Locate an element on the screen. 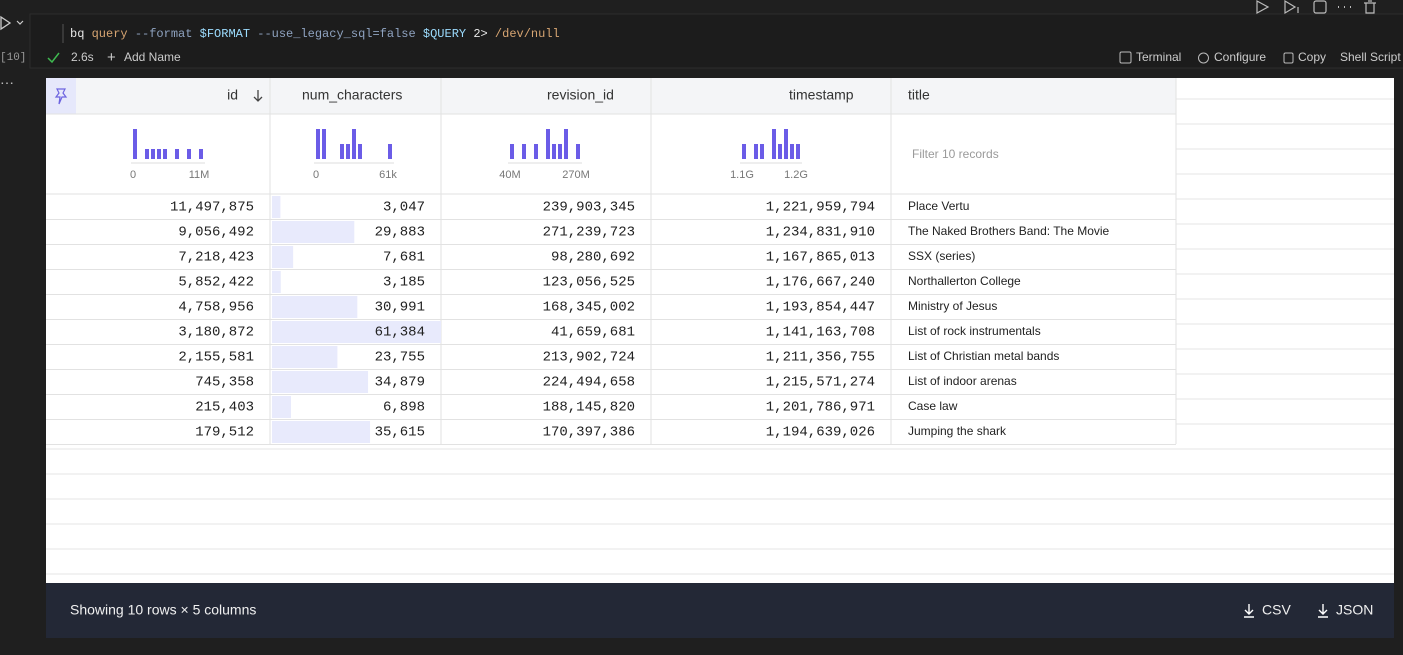  pin-cell is located at coordinates (61, 96).